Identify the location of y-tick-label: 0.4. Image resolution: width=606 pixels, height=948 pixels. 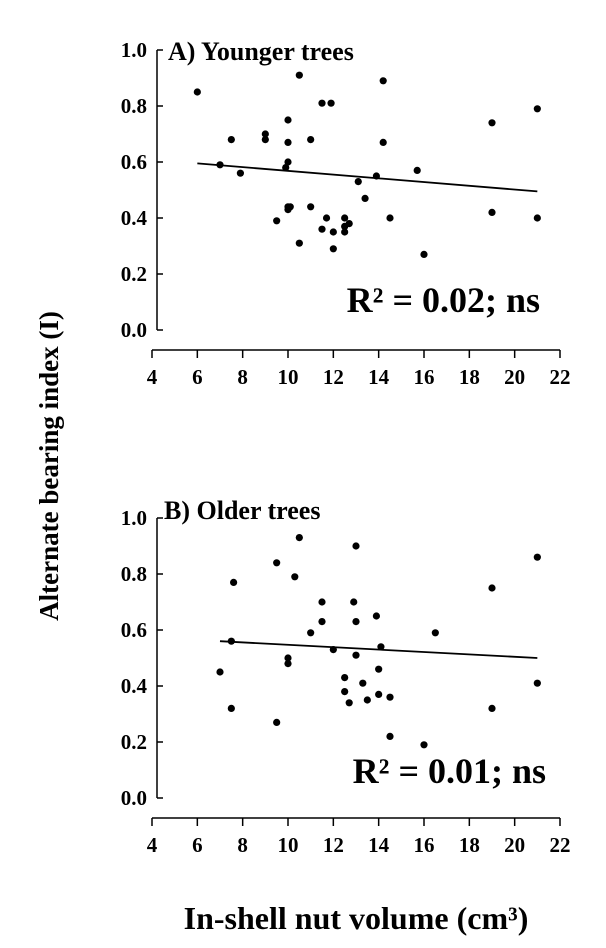
(134, 218).